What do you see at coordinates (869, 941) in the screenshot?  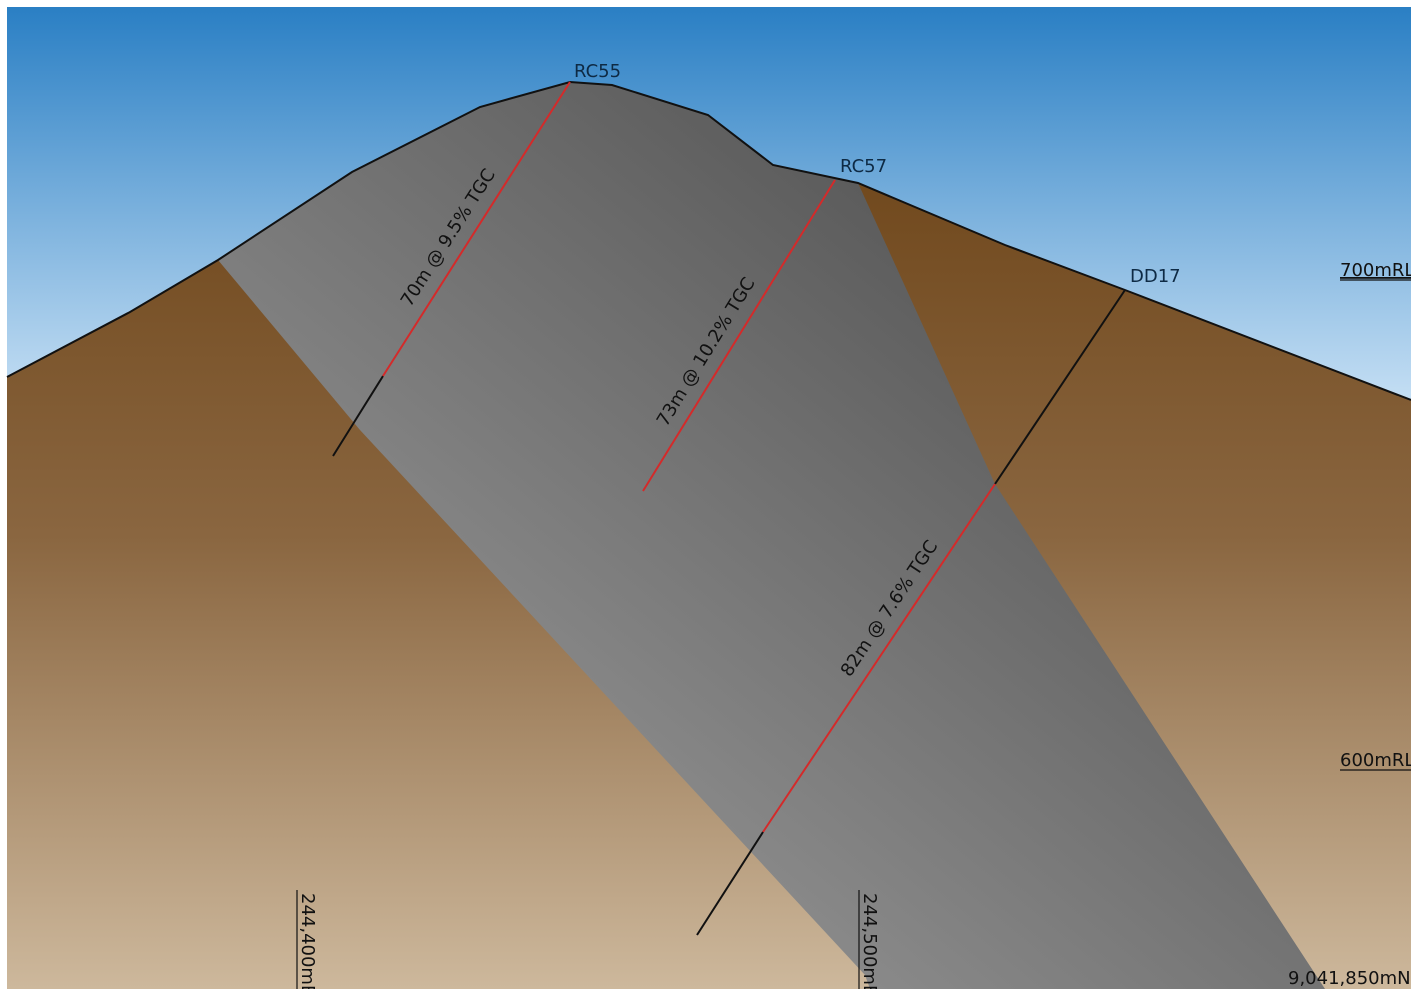 I see `easting-label: 244,500mE` at bounding box center [869, 941].